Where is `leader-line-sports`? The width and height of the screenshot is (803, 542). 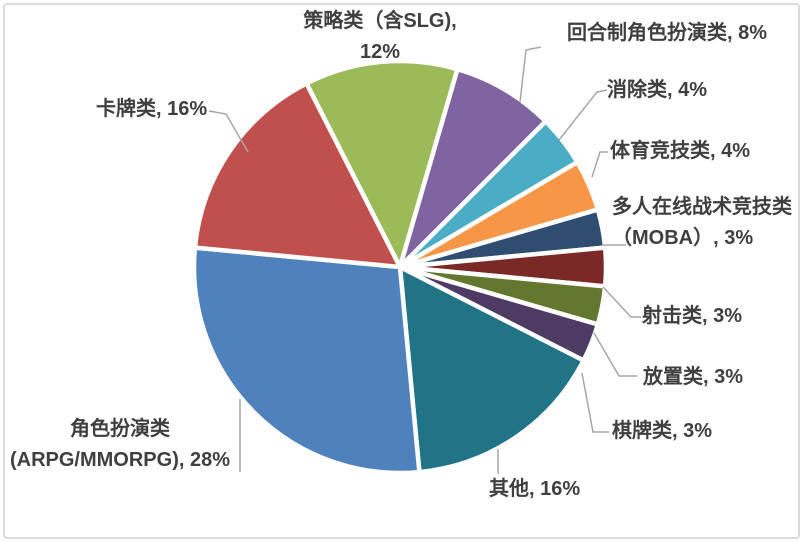 leader-line-sports is located at coordinates (599, 164).